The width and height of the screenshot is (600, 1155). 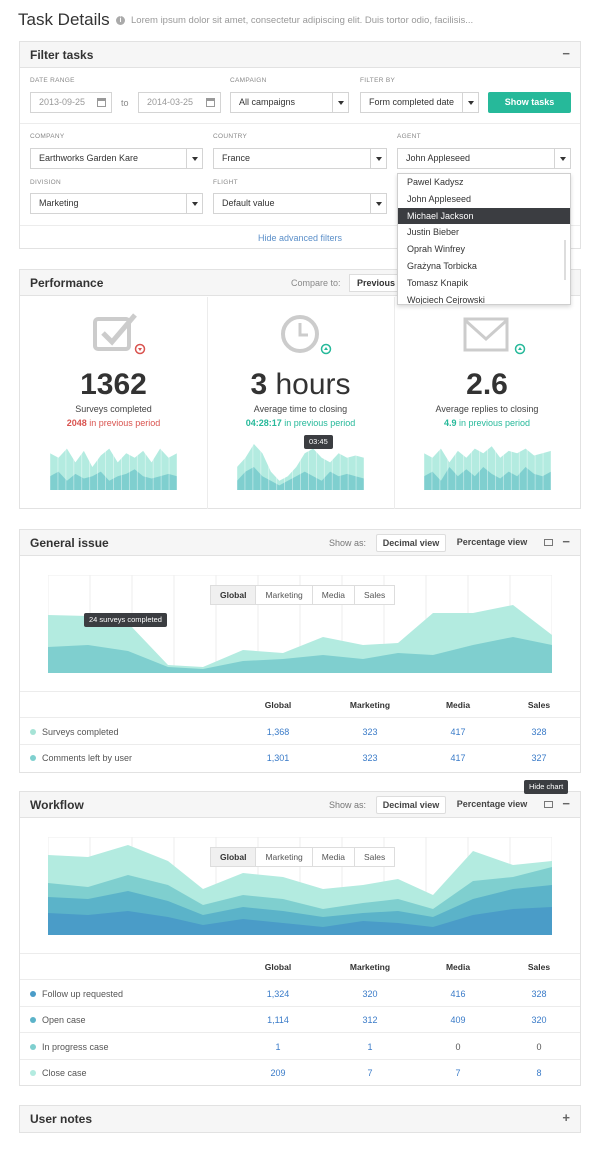 I want to click on row-label: Surveys completed, so click(x=74, y=732).